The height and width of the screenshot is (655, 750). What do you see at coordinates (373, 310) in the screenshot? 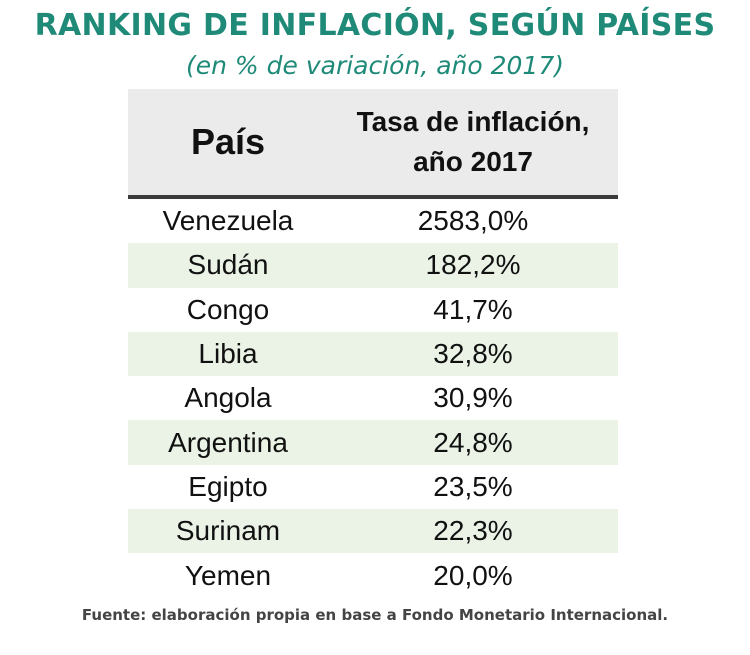
I see `table-row: Congo 41,7%` at bounding box center [373, 310].